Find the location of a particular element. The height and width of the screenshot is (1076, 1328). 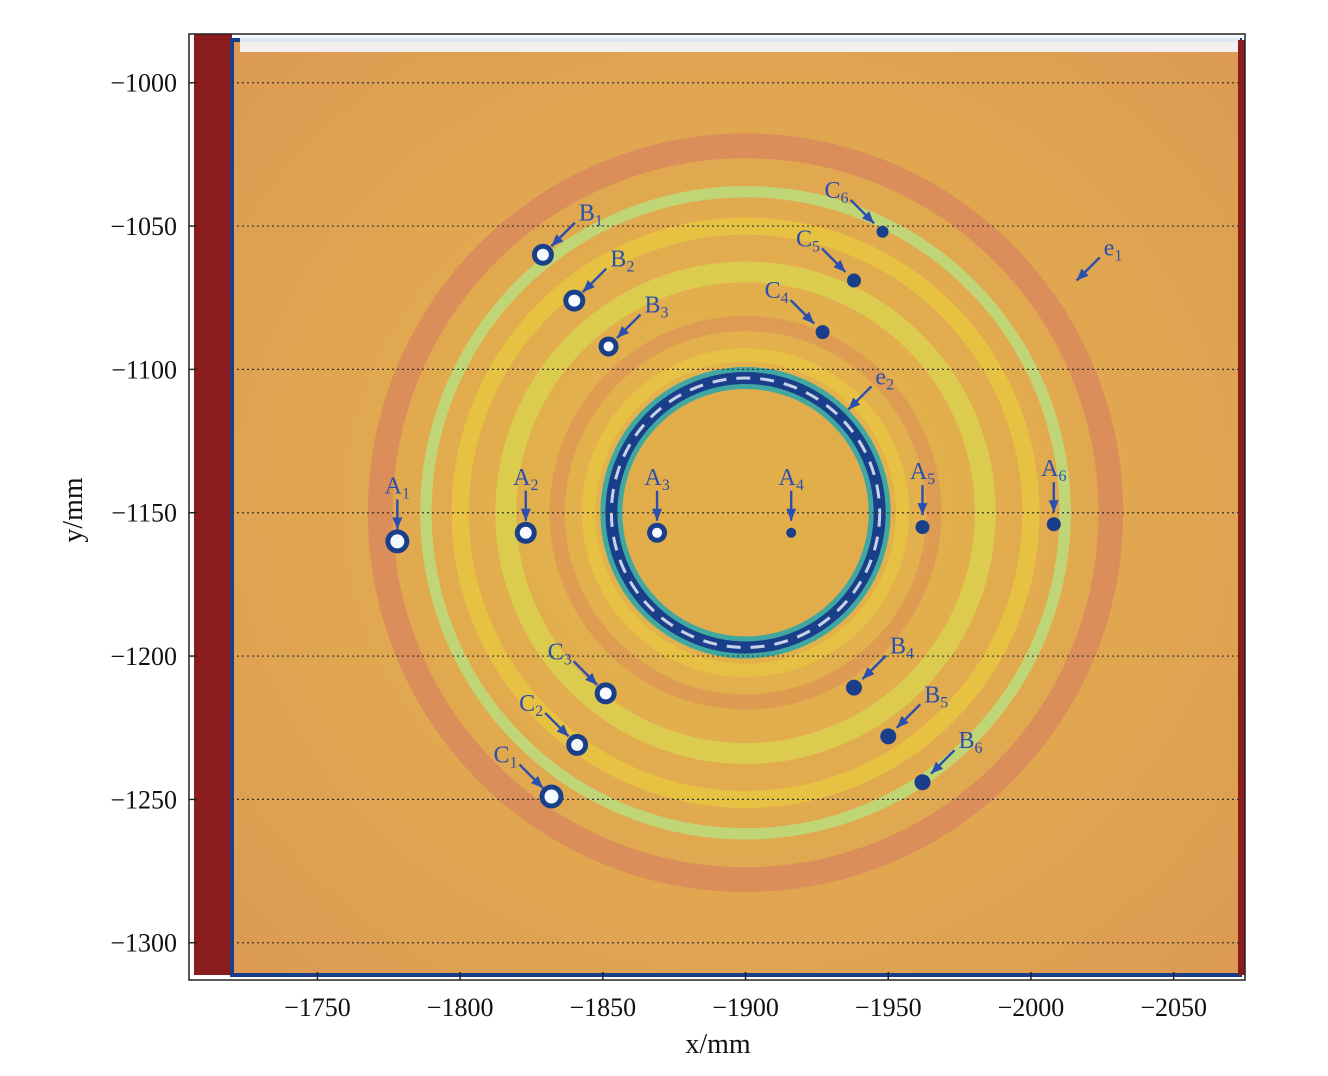

inner-disc is located at coordinates (745, 513).